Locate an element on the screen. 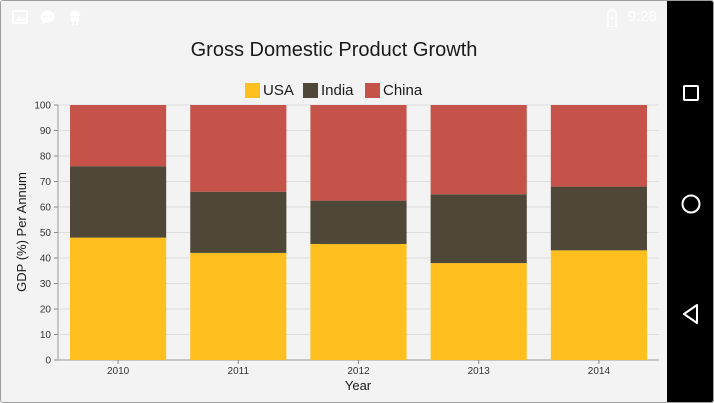 This screenshot has height=403, width=714. legend-item-china: China is located at coordinates (393, 90).